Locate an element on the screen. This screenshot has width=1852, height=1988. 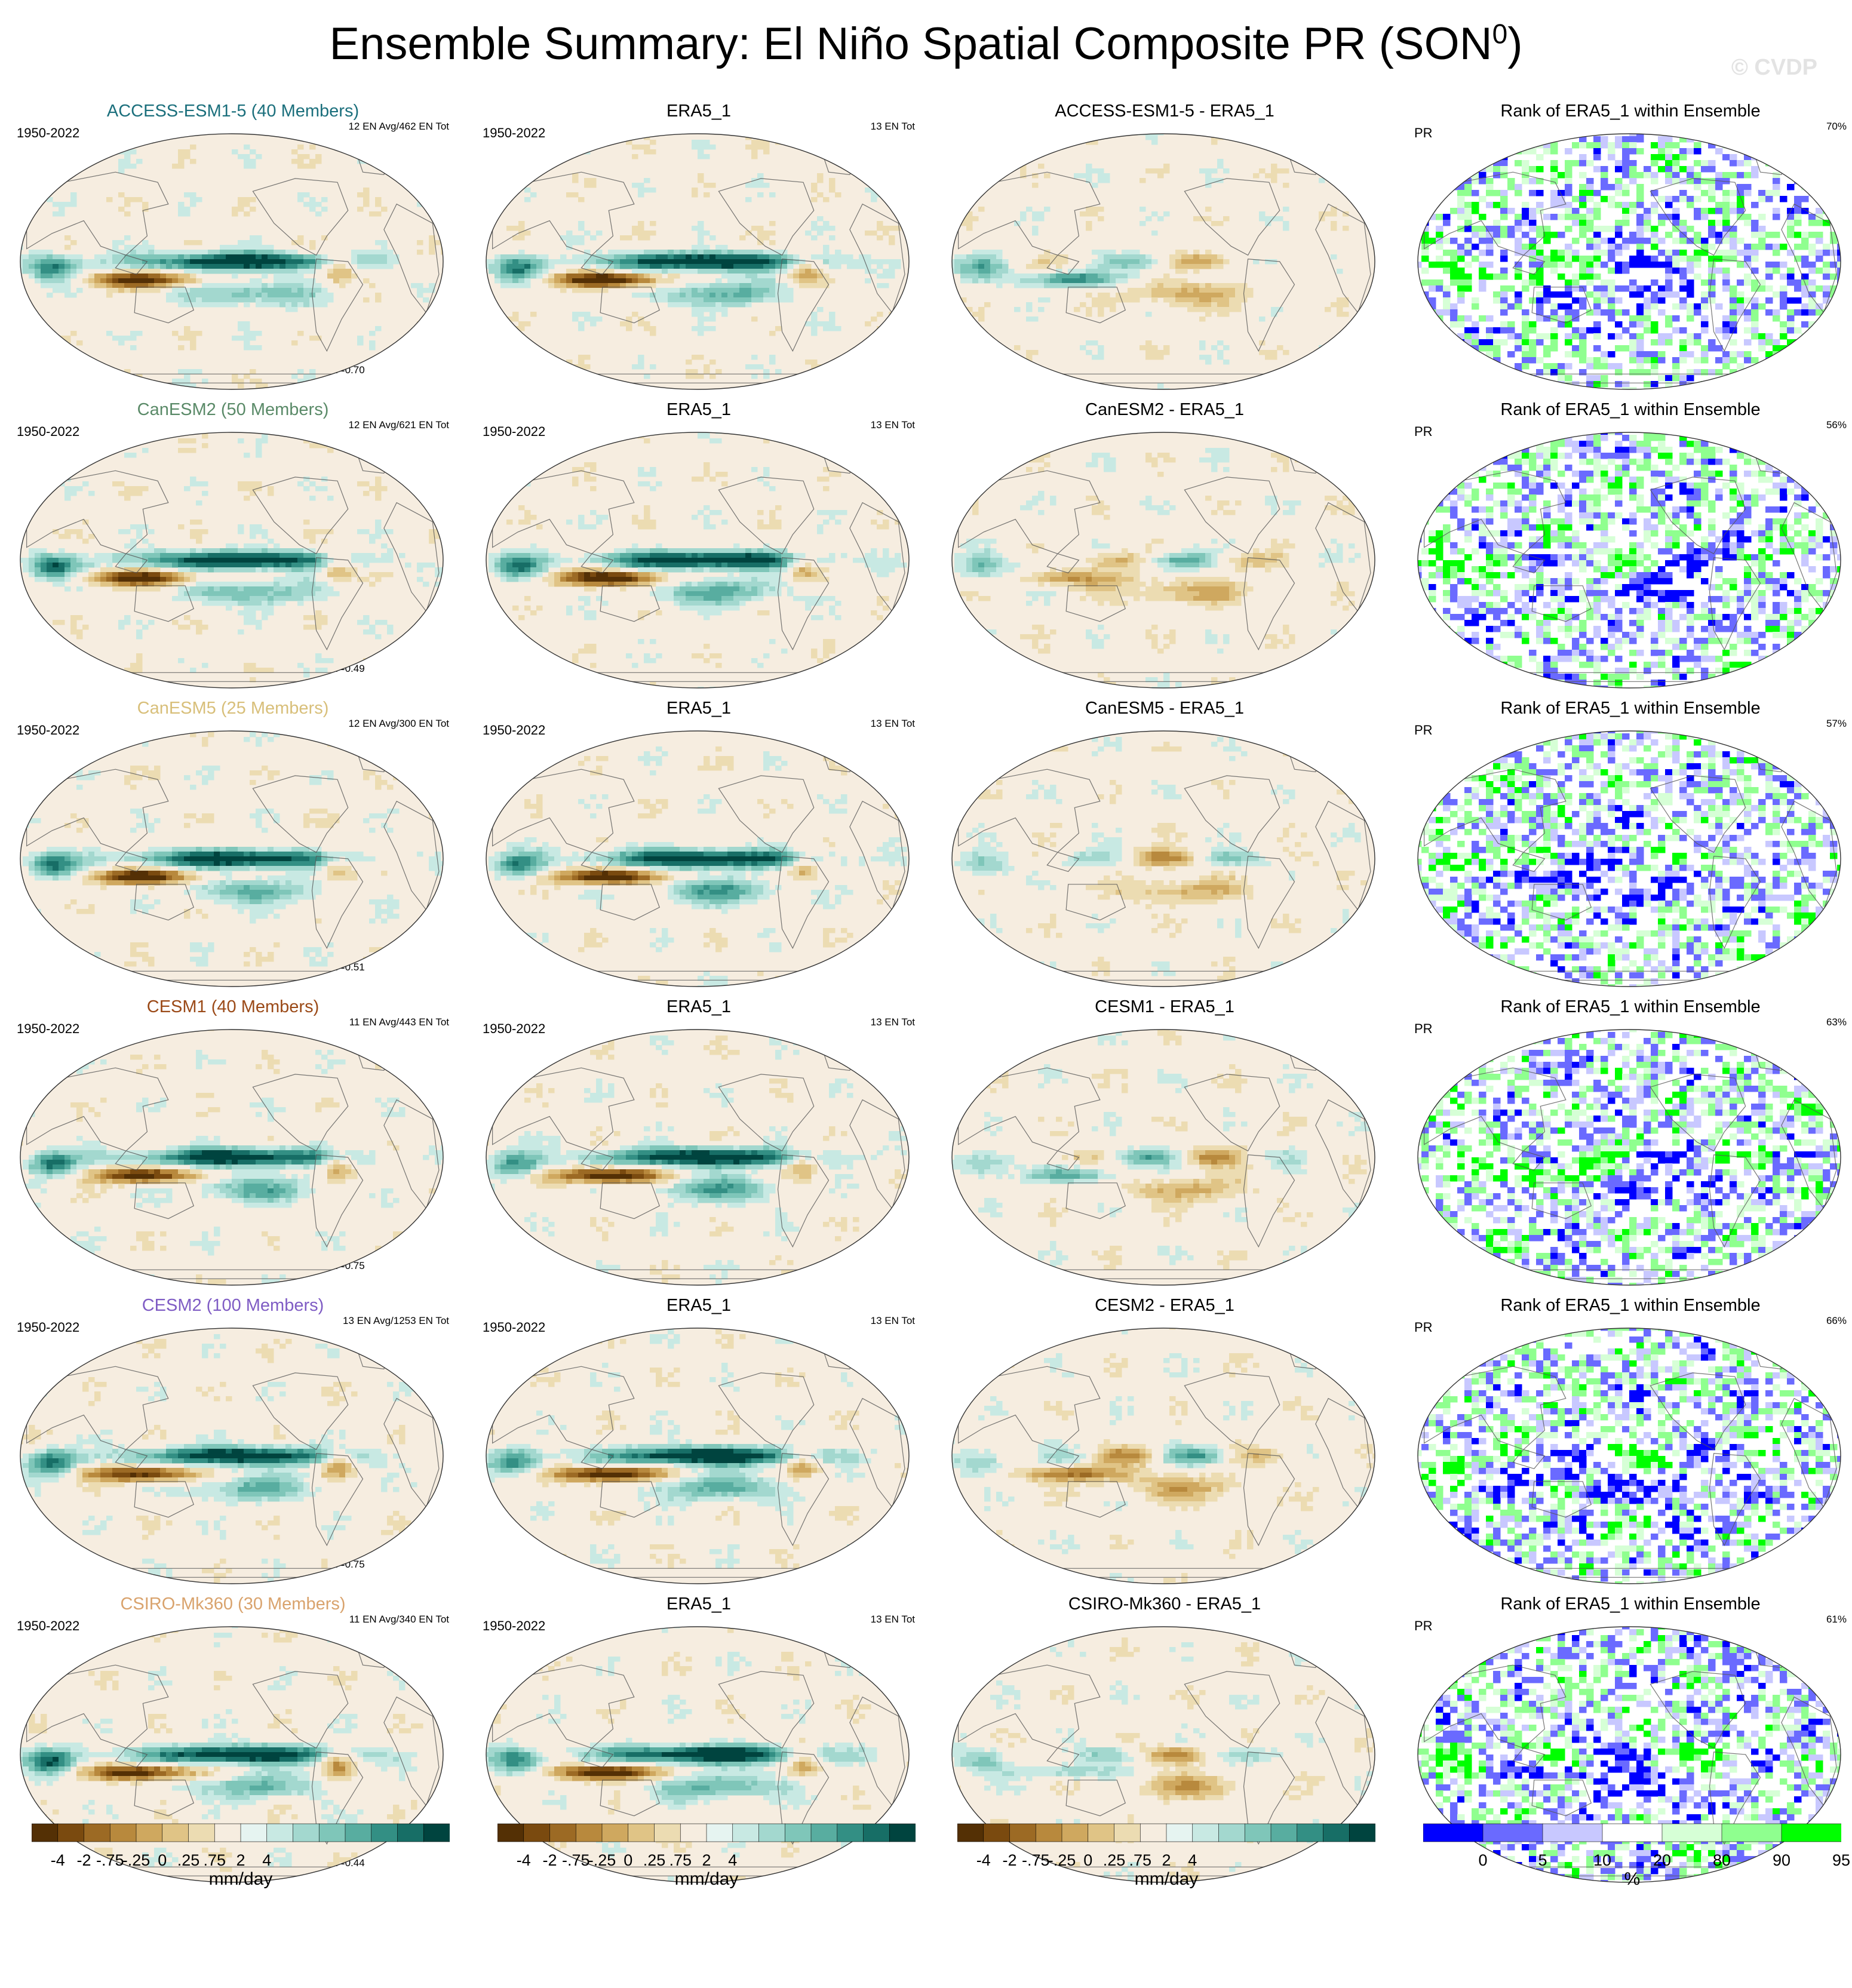
coastline is located at coordinates (1809, 258).